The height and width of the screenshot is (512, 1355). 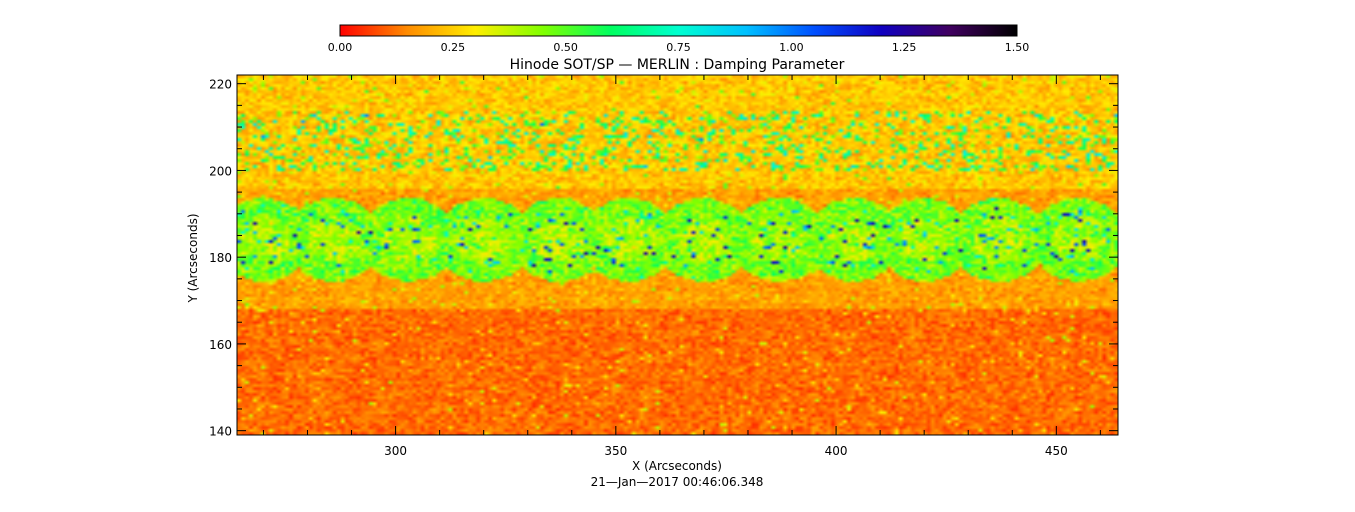 What do you see at coordinates (726, 451) in the screenshot?
I see `x-tick-labels: 300 350 400 450` at bounding box center [726, 451].